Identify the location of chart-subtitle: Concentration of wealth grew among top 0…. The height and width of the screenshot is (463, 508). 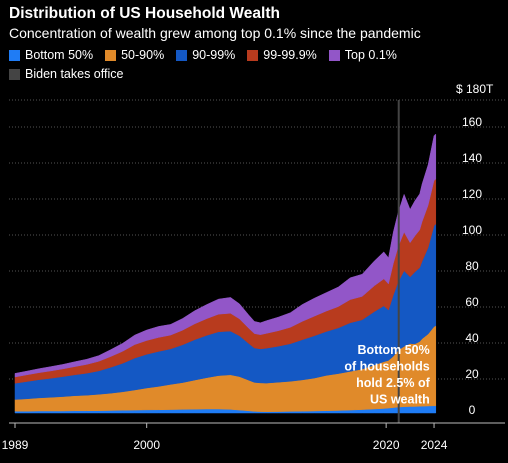
(215, 33).